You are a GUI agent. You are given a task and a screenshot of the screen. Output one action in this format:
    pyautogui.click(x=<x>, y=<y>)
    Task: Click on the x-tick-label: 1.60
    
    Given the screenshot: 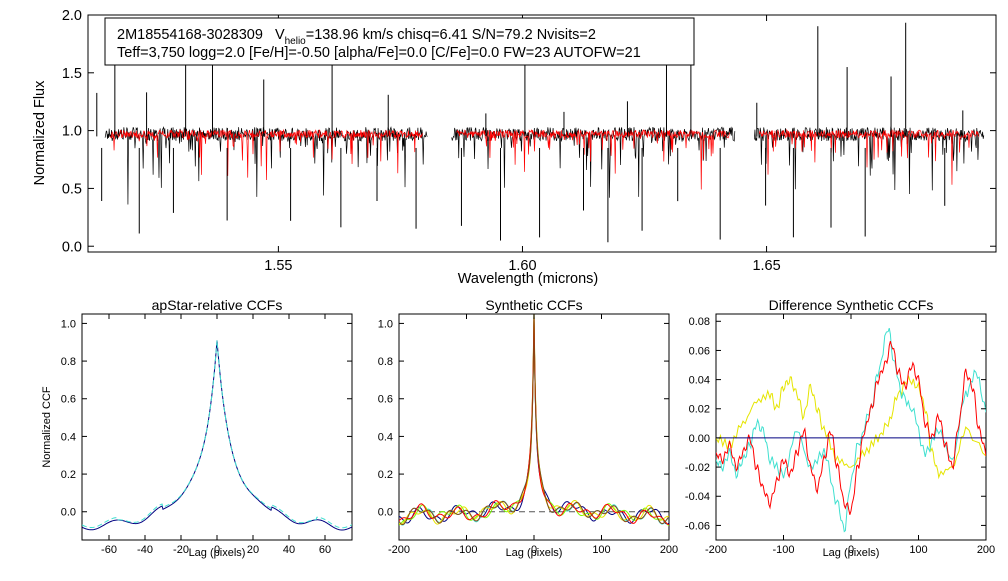 What is the action you would take?
    pyautogui.click(x=522, y=266)
    